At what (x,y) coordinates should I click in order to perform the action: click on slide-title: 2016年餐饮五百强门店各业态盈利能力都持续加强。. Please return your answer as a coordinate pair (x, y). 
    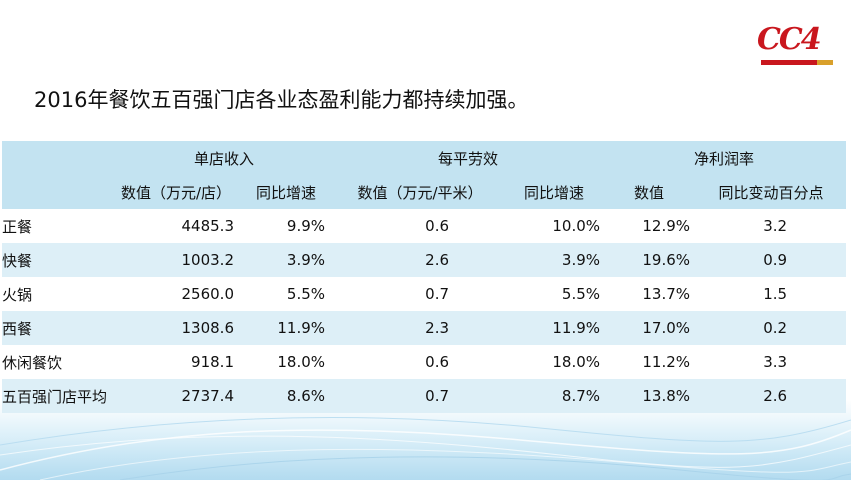
    Looking at the image, I should click on (281, 100).